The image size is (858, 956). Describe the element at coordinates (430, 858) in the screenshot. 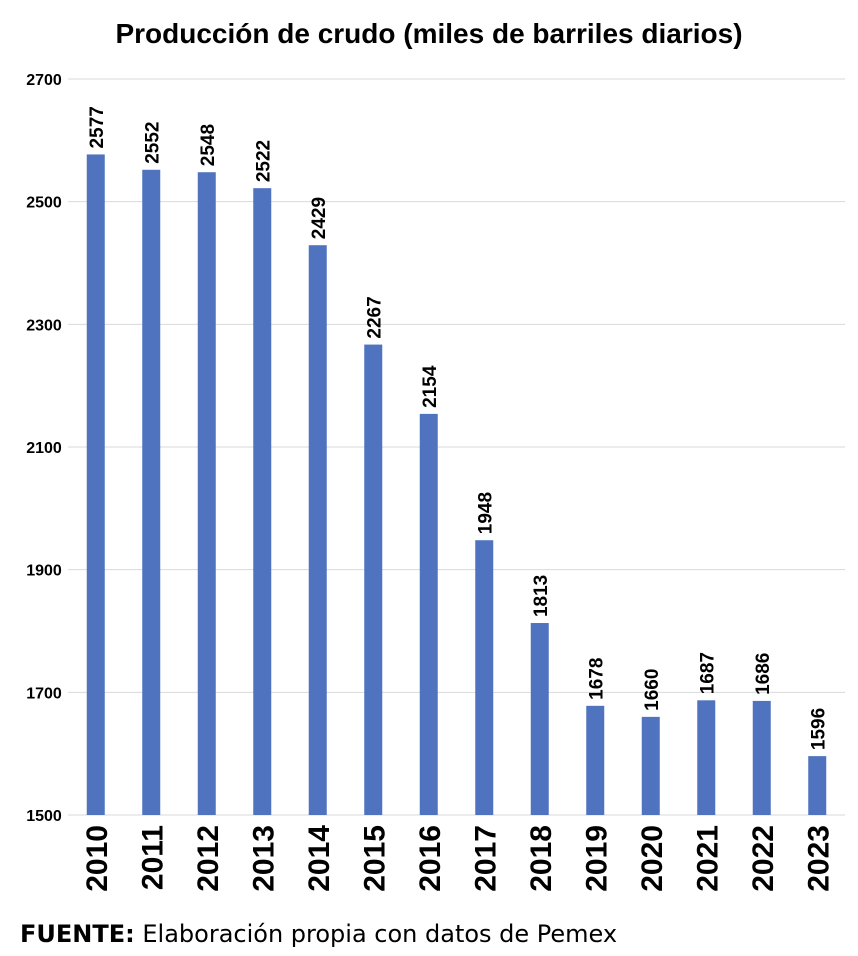

I see `x-tick-label: 2016` at that location.